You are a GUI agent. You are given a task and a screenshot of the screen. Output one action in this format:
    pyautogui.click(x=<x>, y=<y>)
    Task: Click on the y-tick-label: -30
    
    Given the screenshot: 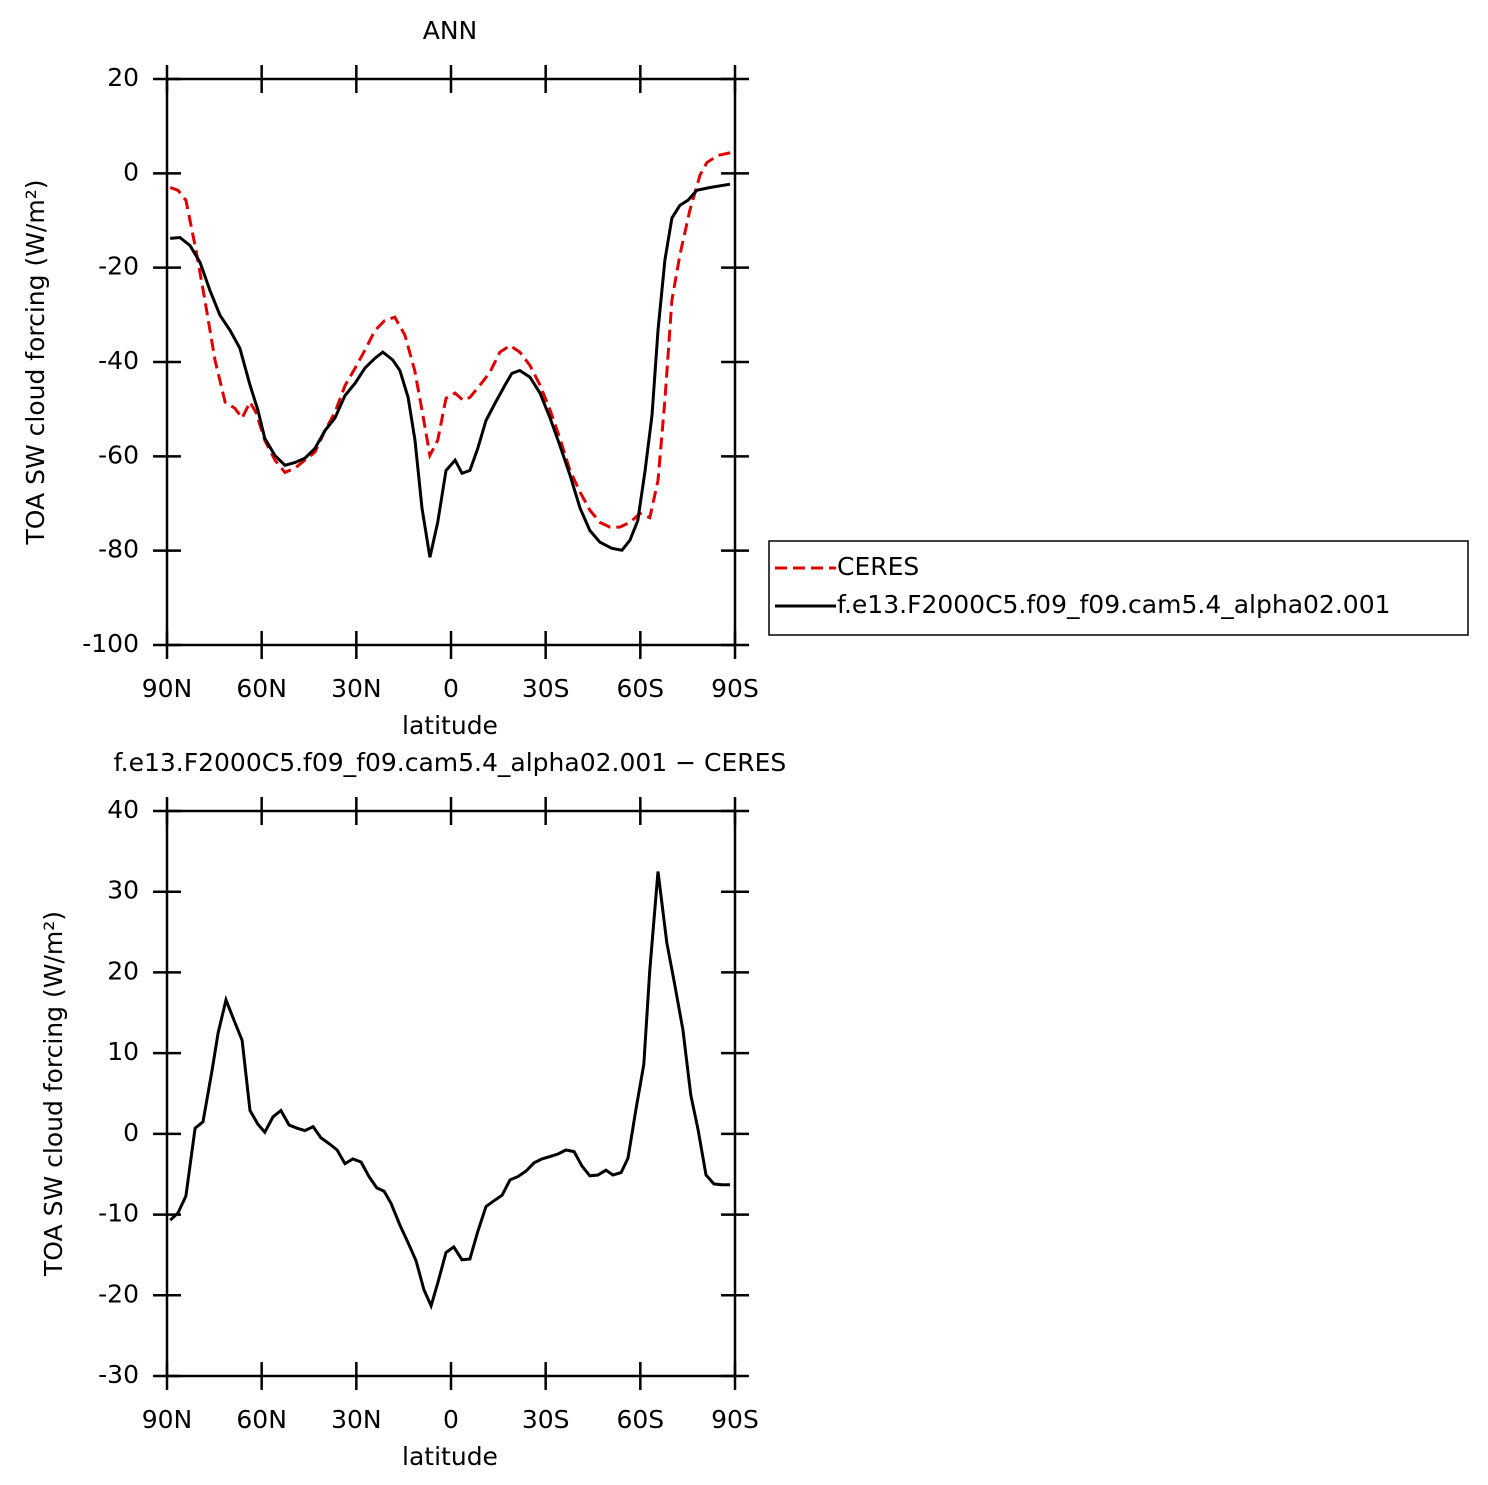 What is the action you would take?
    pyautogui.click(x=118, y=1374)
    